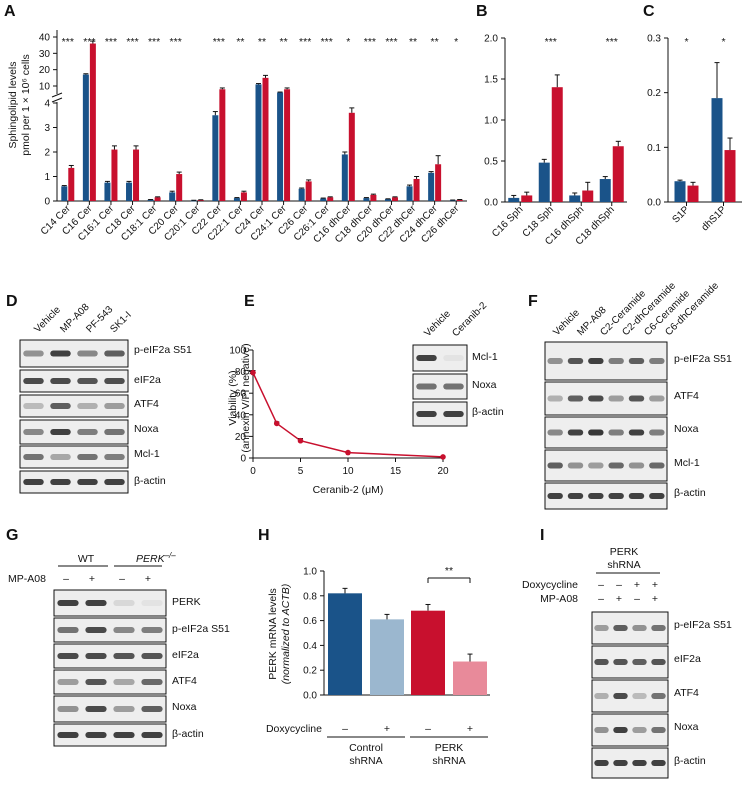 This screenshot has height=792, width=745. I want to click on blot-f-row-5: β-actin, so click(690, 493).